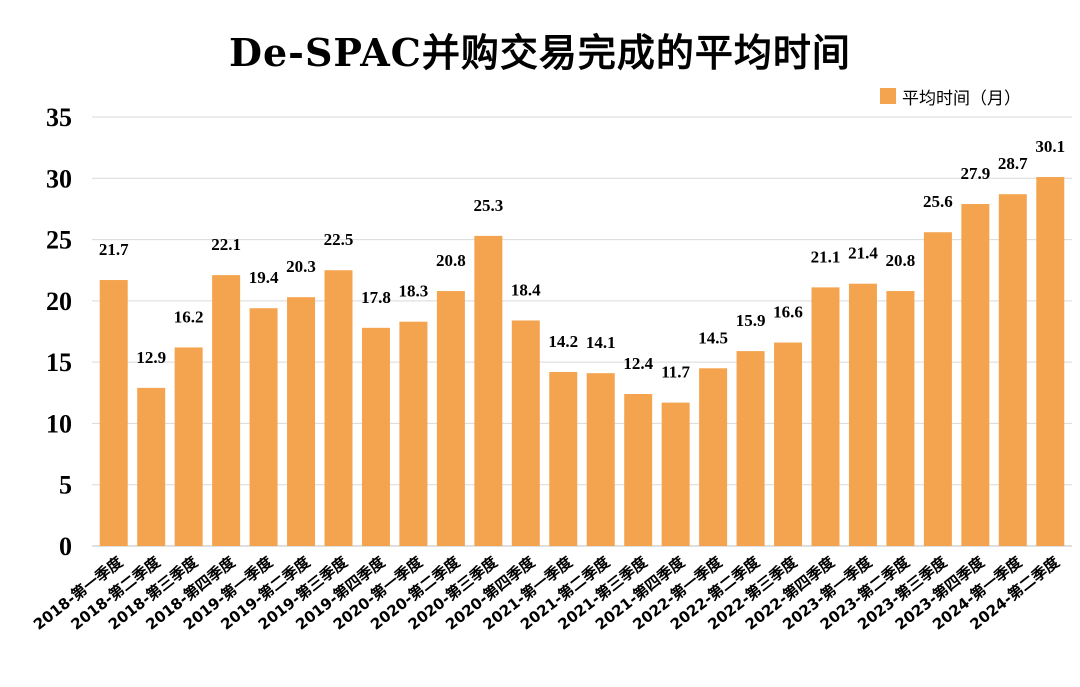  I want to click on legend-swatch, so click(888, 96).